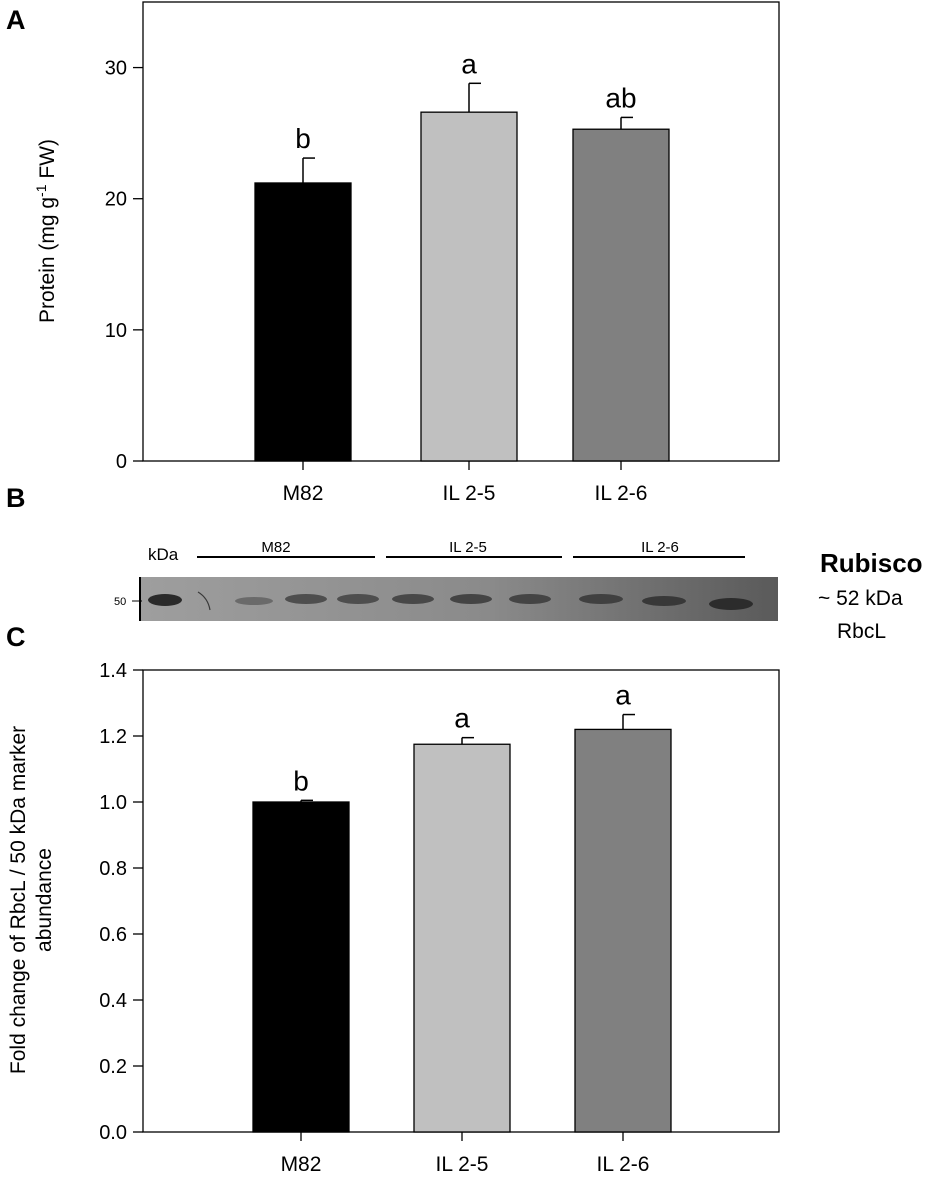  What do you see at coordinates (113, 671) in the screenshot?
I see `y-tick-label: 1.4` at bounding box center [113, 671].